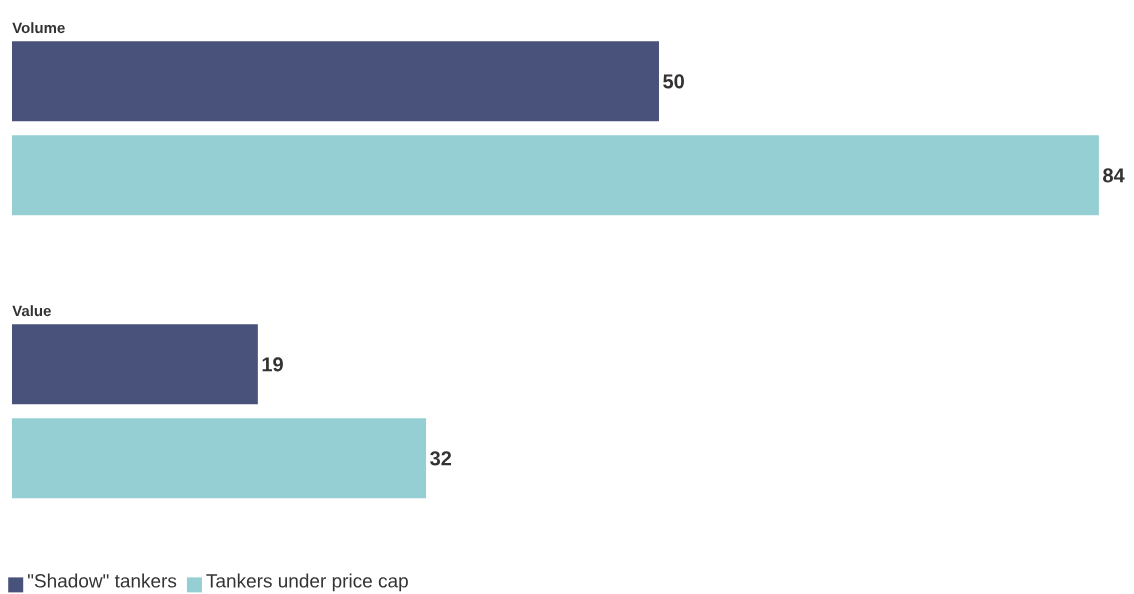 This screenshot has width=1134, height=594. I want to click on data-label: 19, so click(272, 364).